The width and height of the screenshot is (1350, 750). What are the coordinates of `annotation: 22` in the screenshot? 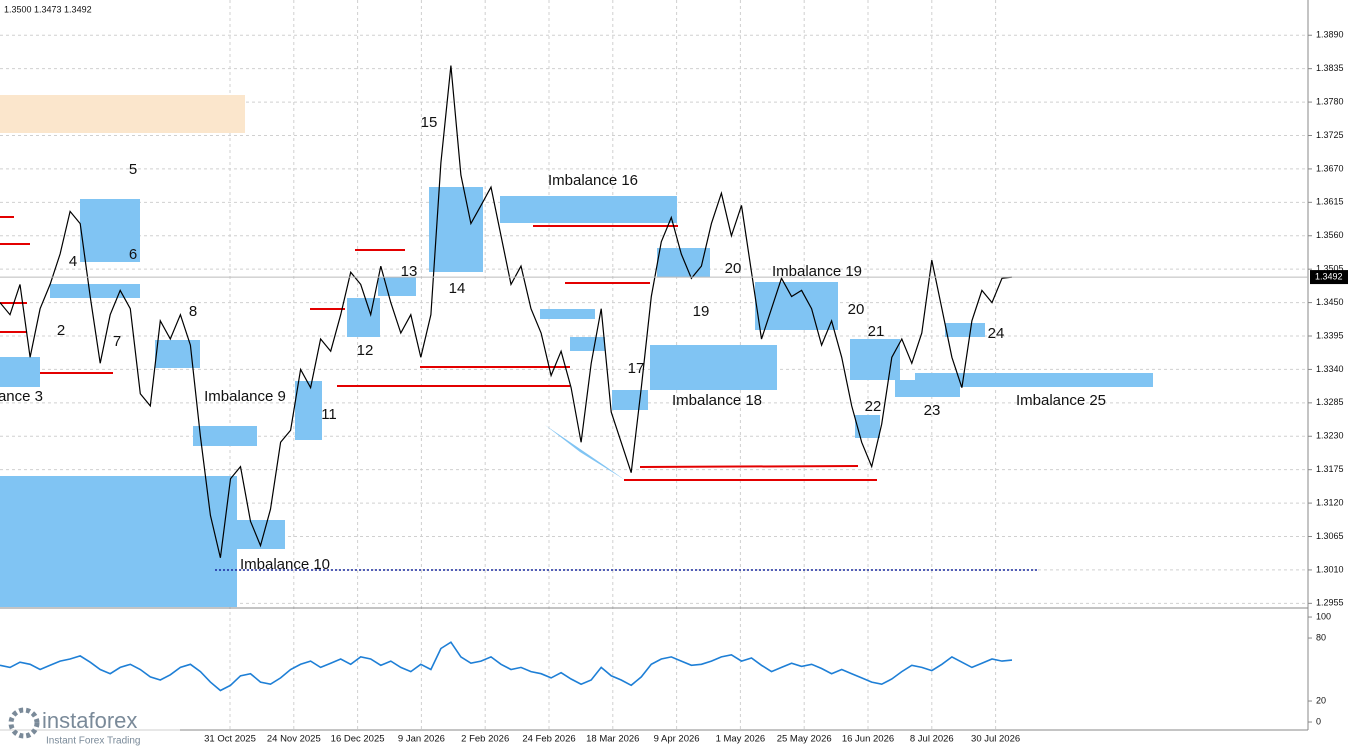 It's located at (873, 406).